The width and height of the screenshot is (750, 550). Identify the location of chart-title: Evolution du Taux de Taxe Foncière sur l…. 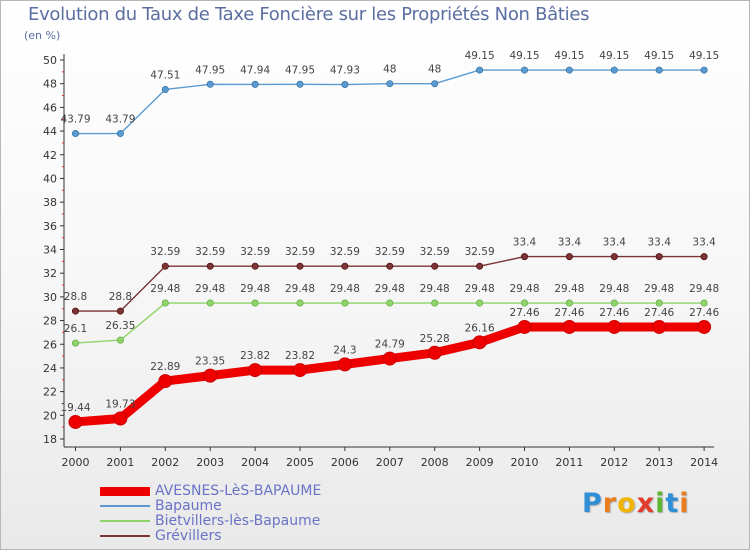
(309, 14).